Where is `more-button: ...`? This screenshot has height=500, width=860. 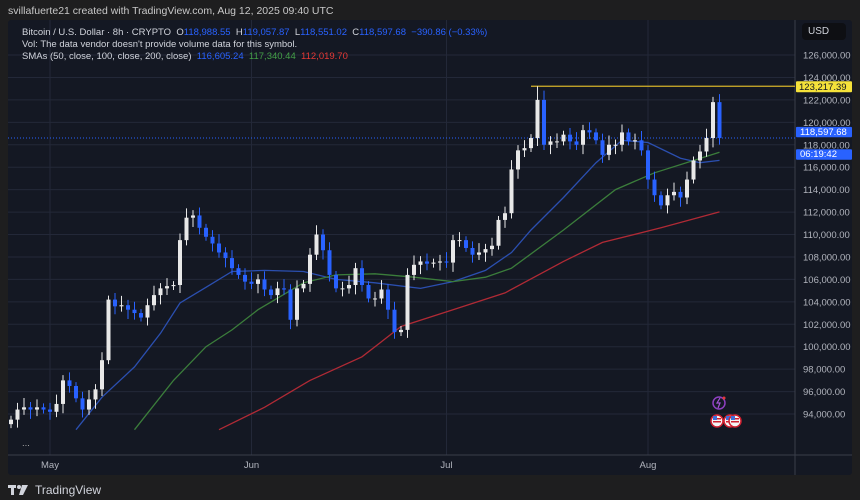 more-button: ... is located at coordinates (26, 443).